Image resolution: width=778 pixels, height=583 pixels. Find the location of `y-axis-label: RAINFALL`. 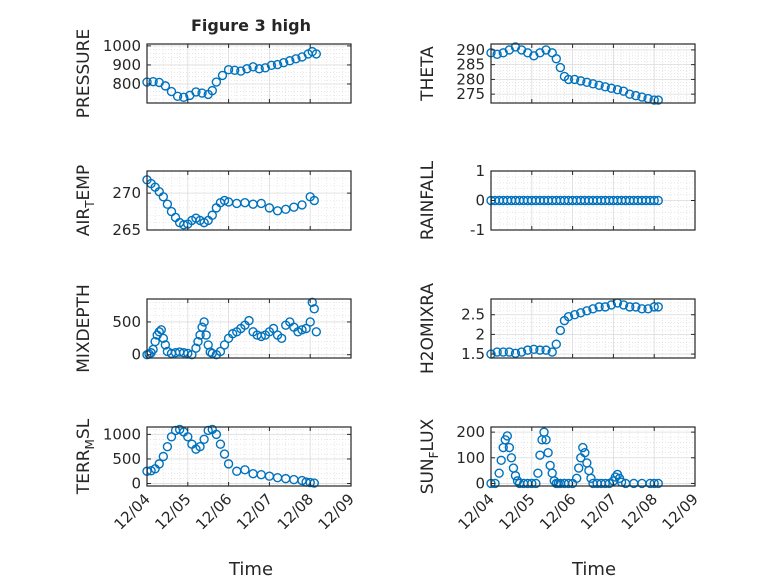

y-axis-label: RAINFALL is located at coordinates (428, 200).